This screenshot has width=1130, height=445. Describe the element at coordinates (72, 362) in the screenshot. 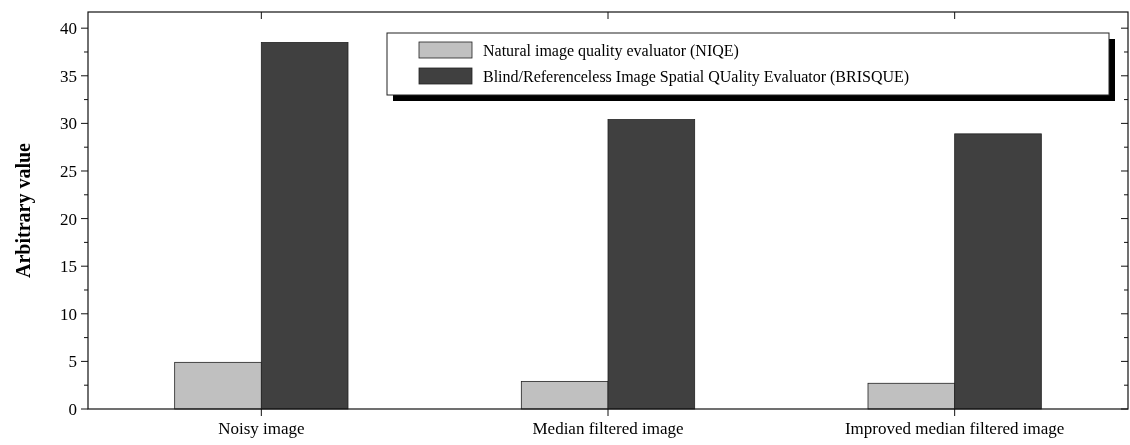

I see `y-tick-label: 5` at that location.